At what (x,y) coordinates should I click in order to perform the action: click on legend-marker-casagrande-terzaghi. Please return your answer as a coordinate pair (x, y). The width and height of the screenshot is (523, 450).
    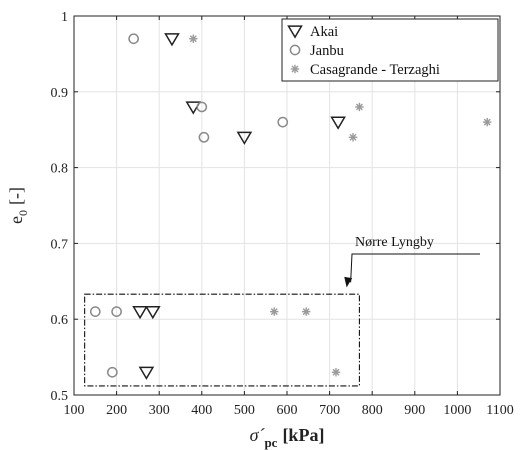
    Looking at the image, I should click on (295, 69).